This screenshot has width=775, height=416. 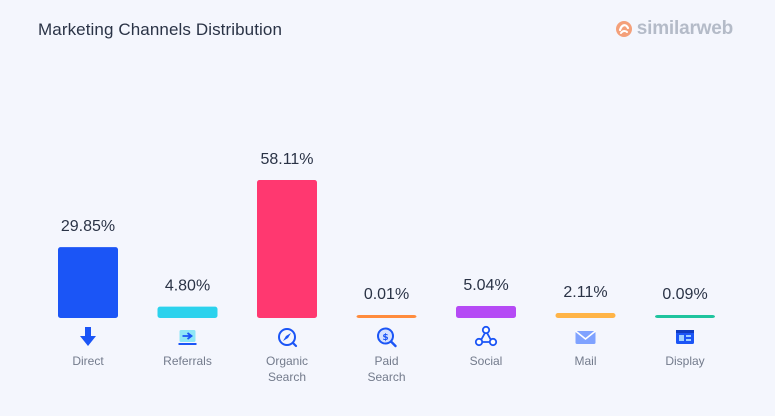 I want to click on value-label: 2.11%, so click(x=585, y=292).